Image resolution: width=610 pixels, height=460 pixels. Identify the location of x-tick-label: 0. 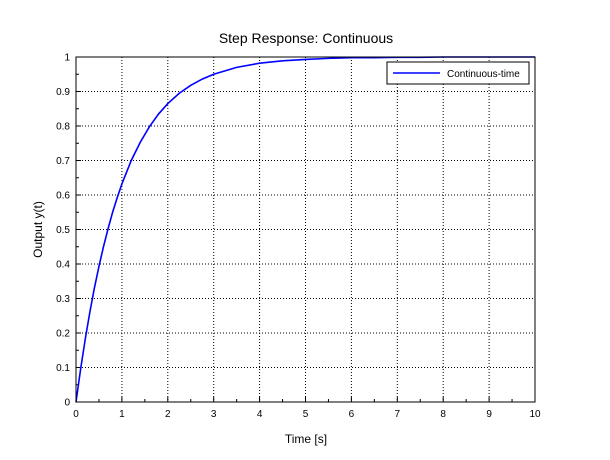
(76, 414).